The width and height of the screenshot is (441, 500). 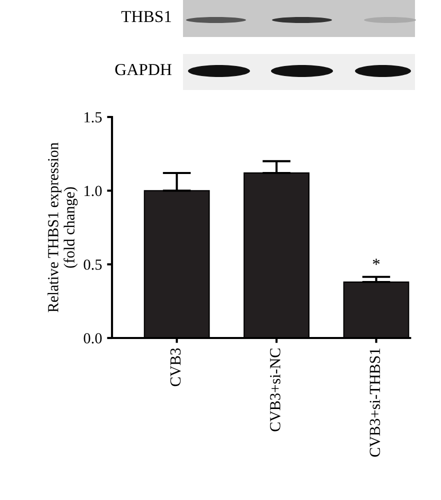 What do you see at coordinates (375, 402) in the screenshot?
I see `x-tick-label: CVB3+si-THBS1` at bounding box center [375, 402].